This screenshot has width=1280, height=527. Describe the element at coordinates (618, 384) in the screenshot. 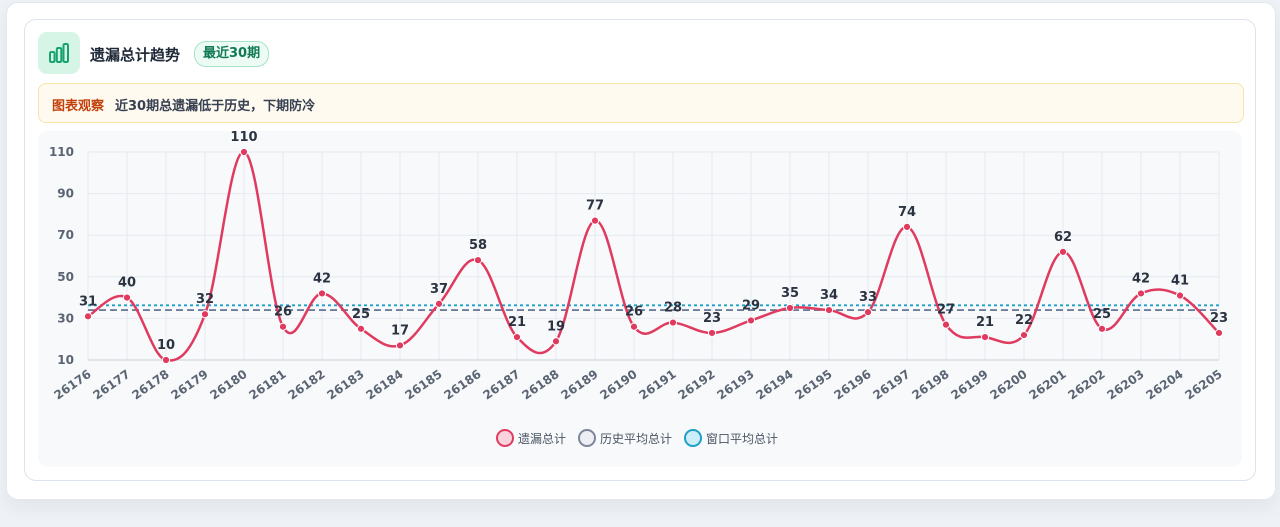

I see `x-tick-label: 26190` at that location.